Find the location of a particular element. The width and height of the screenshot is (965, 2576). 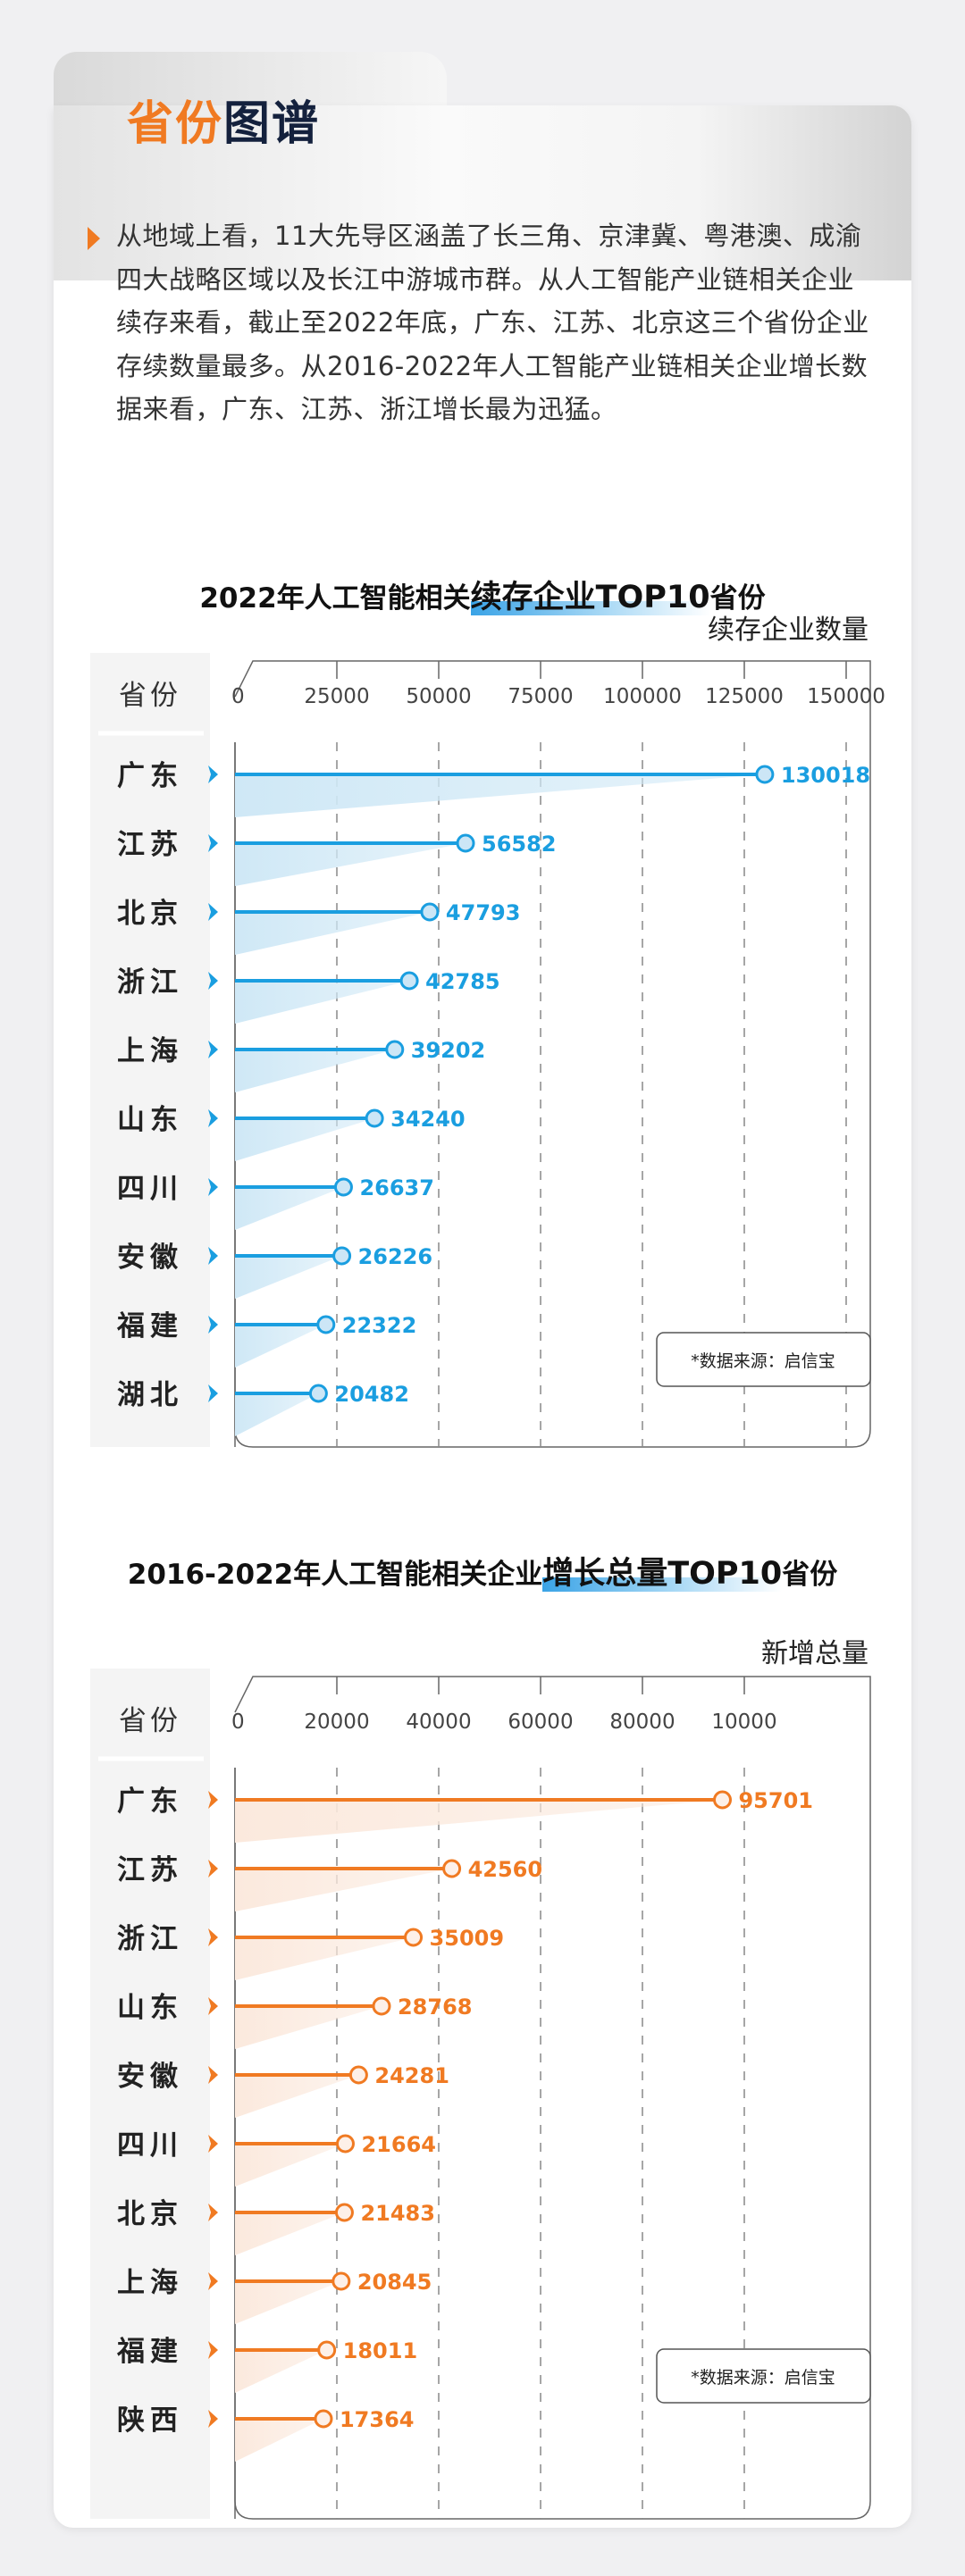

category-label: 四川 is located at coordinates (150, 1189).